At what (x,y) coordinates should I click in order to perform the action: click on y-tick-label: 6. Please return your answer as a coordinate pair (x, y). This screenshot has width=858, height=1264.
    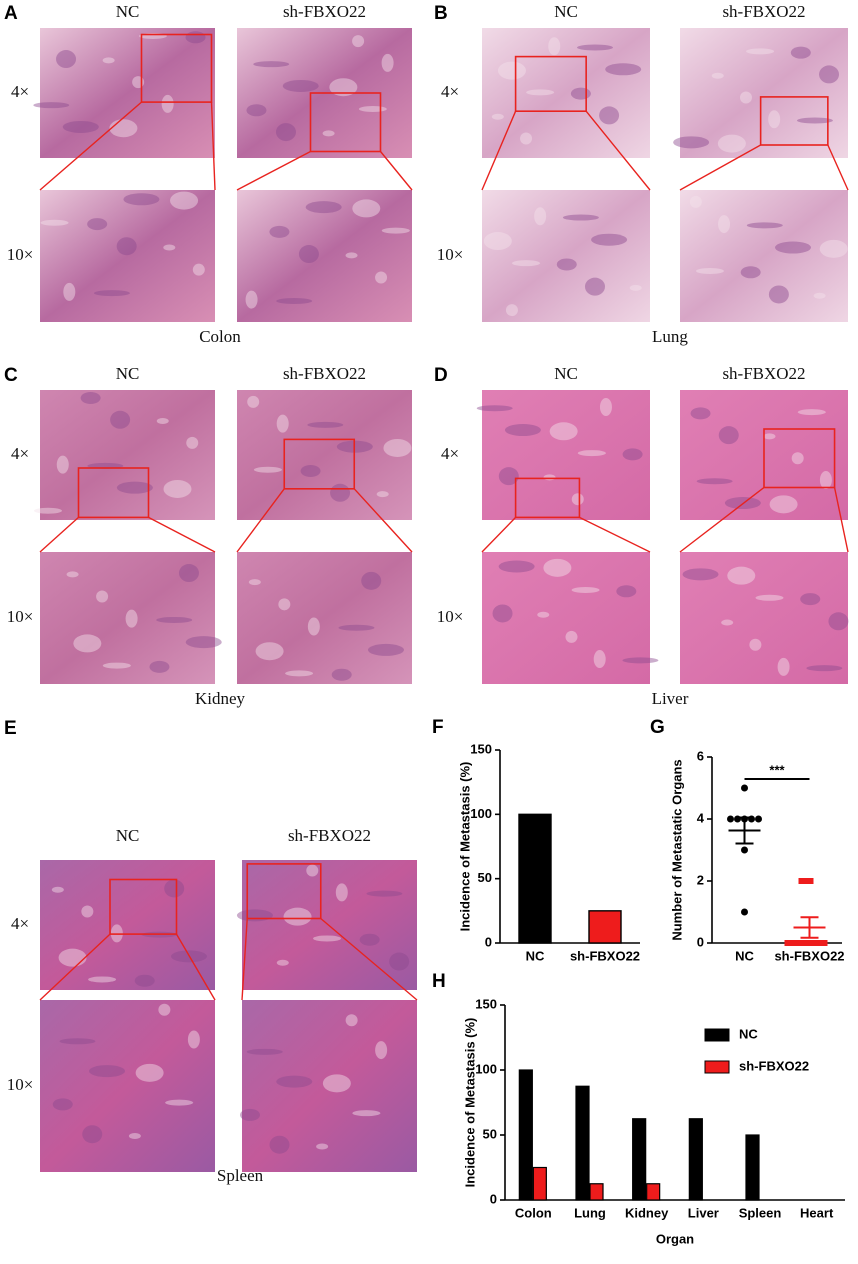
    Looking at the image, I should click on (700, 755).